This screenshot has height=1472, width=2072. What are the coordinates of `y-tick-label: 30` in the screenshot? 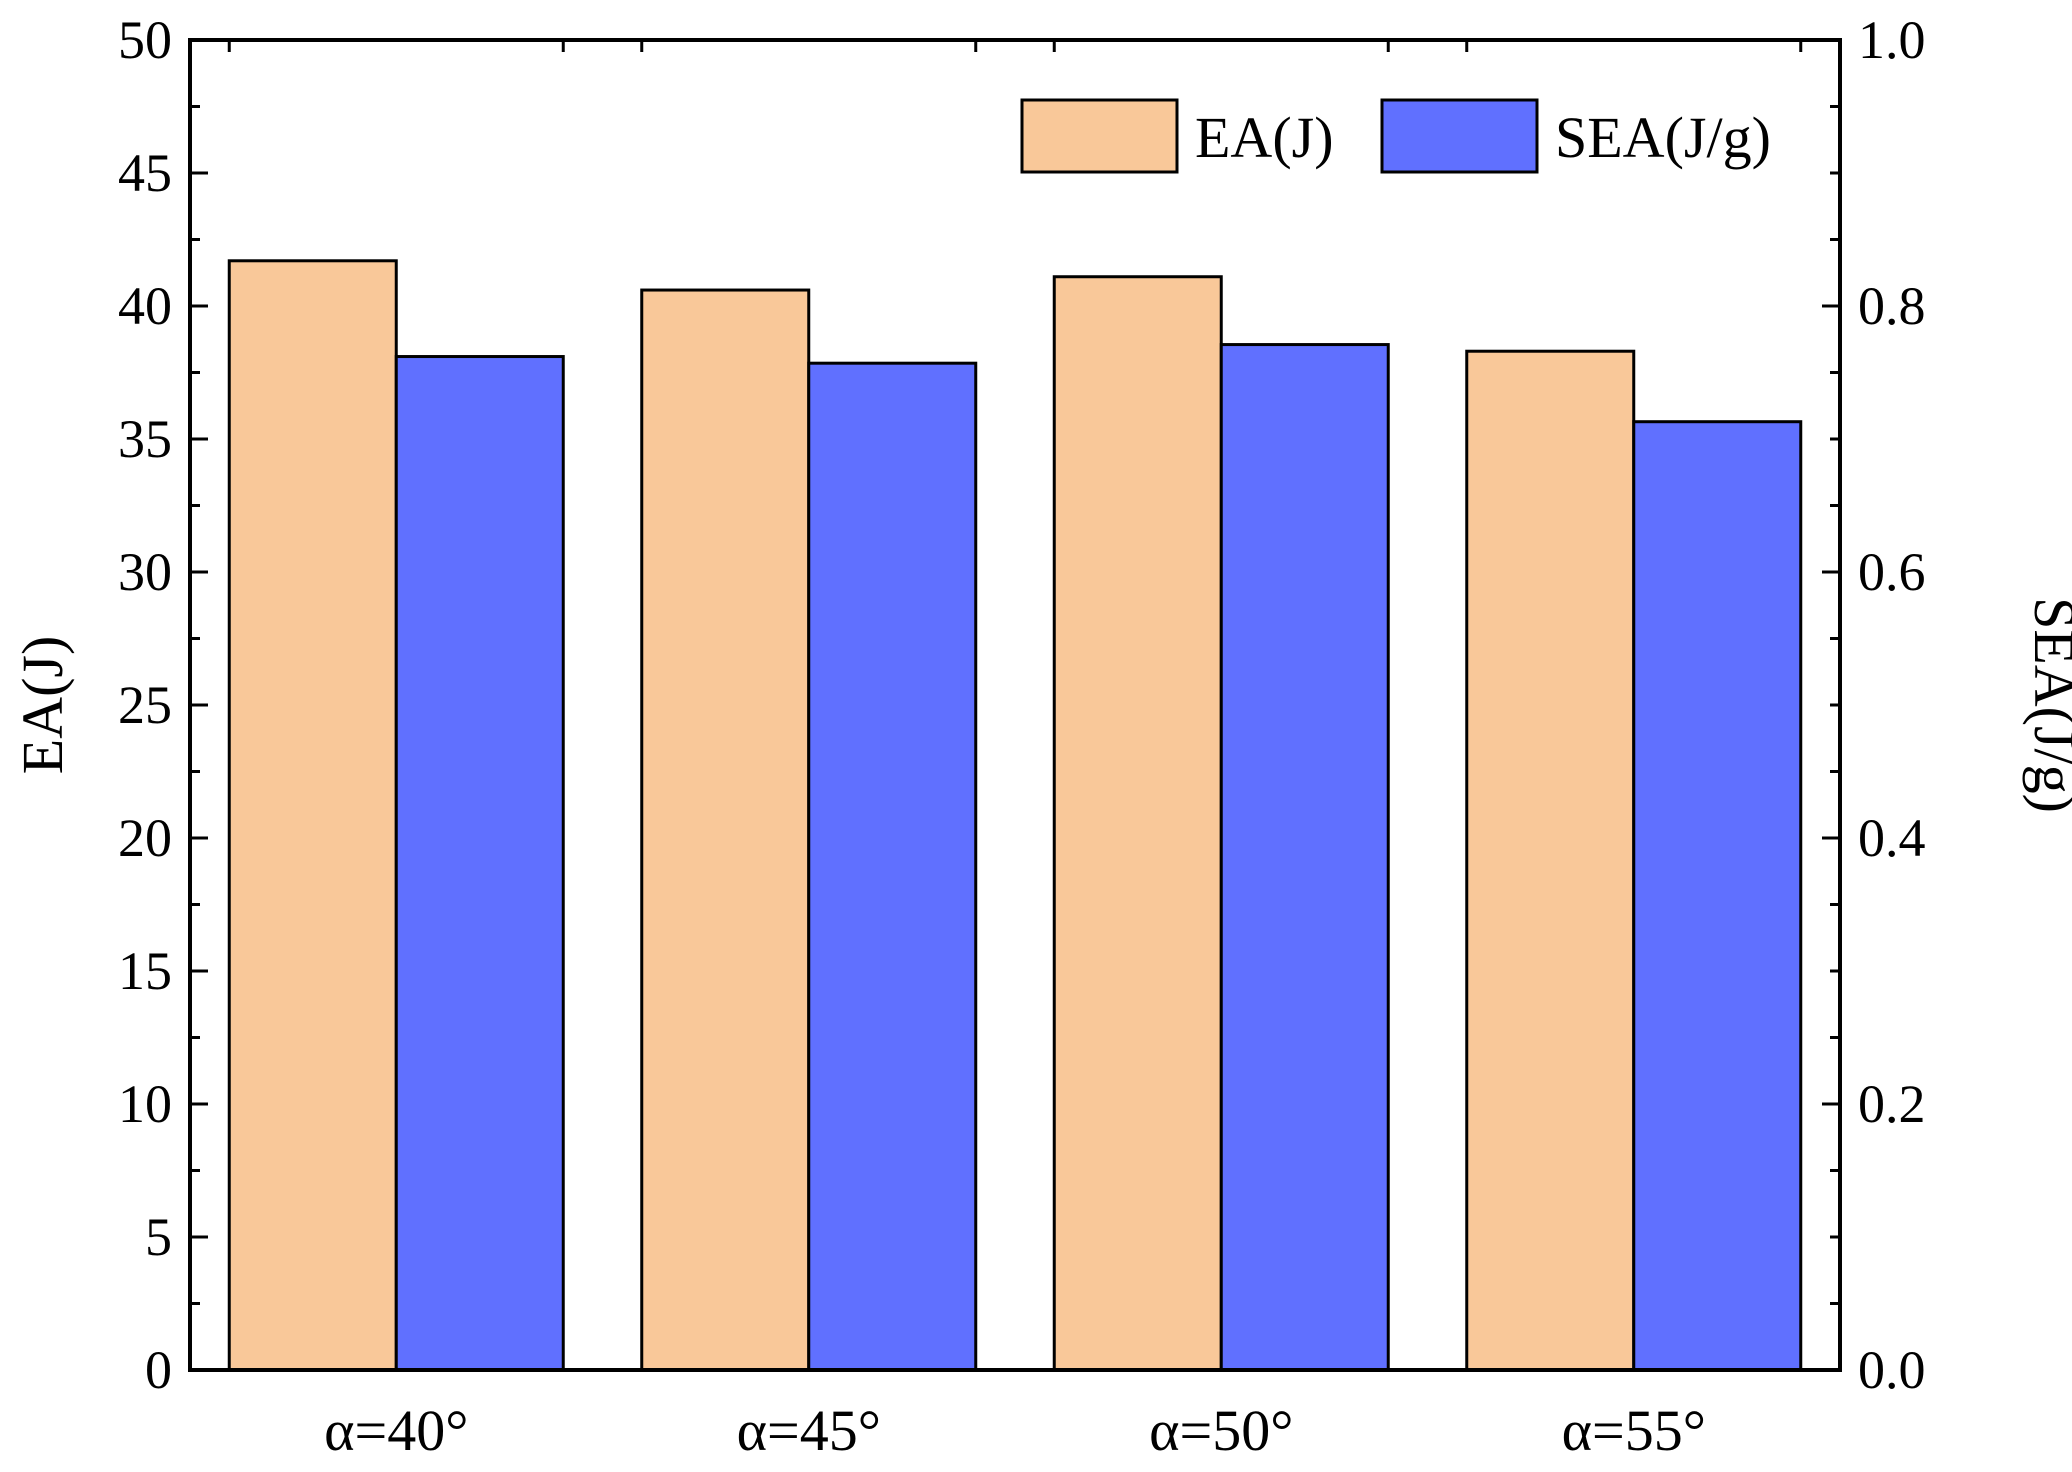 It's located at (145, 572).